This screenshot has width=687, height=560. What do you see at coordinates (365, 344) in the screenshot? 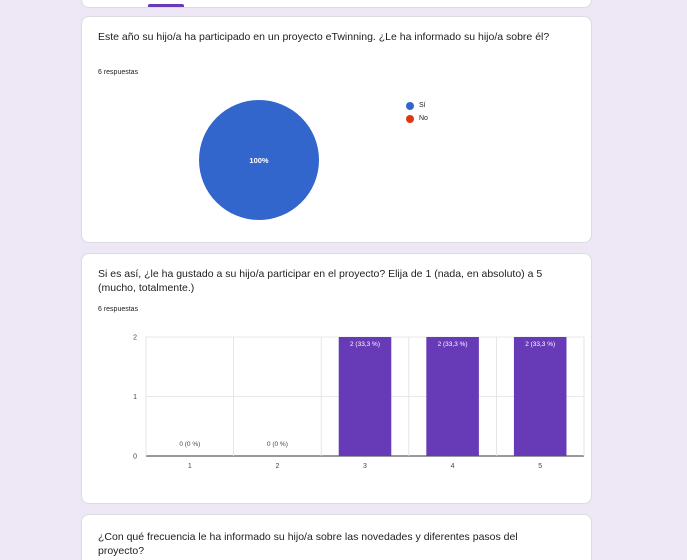
I see `bar-data-label-3: 2 (33,3 %)` at bounding box center [365, 344].